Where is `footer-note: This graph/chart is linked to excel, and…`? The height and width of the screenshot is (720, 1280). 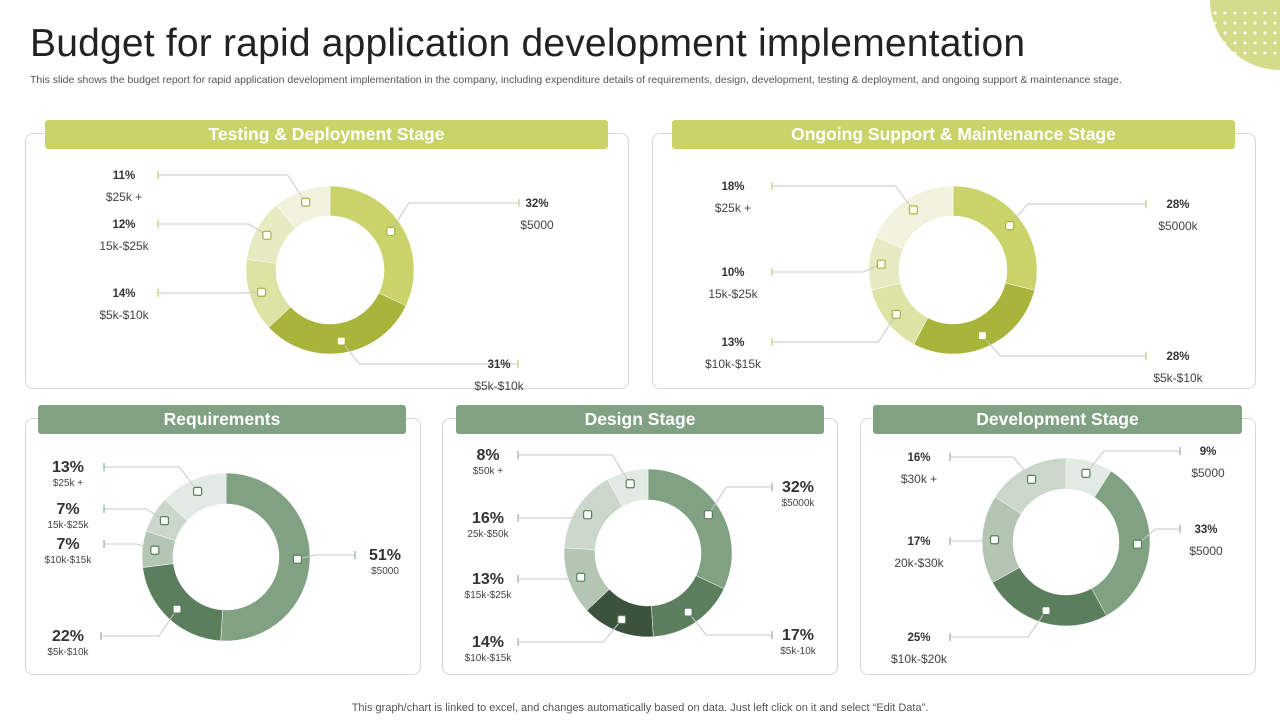
footer-note: This graph/chart is linked to excel, and… is located at coordinates (640, 708).